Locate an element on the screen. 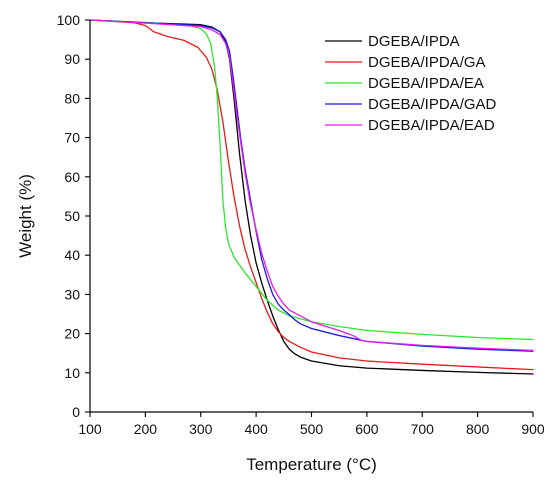  legend-label: DGEBA/IPDA/GA is located at coordinates (427, 62).